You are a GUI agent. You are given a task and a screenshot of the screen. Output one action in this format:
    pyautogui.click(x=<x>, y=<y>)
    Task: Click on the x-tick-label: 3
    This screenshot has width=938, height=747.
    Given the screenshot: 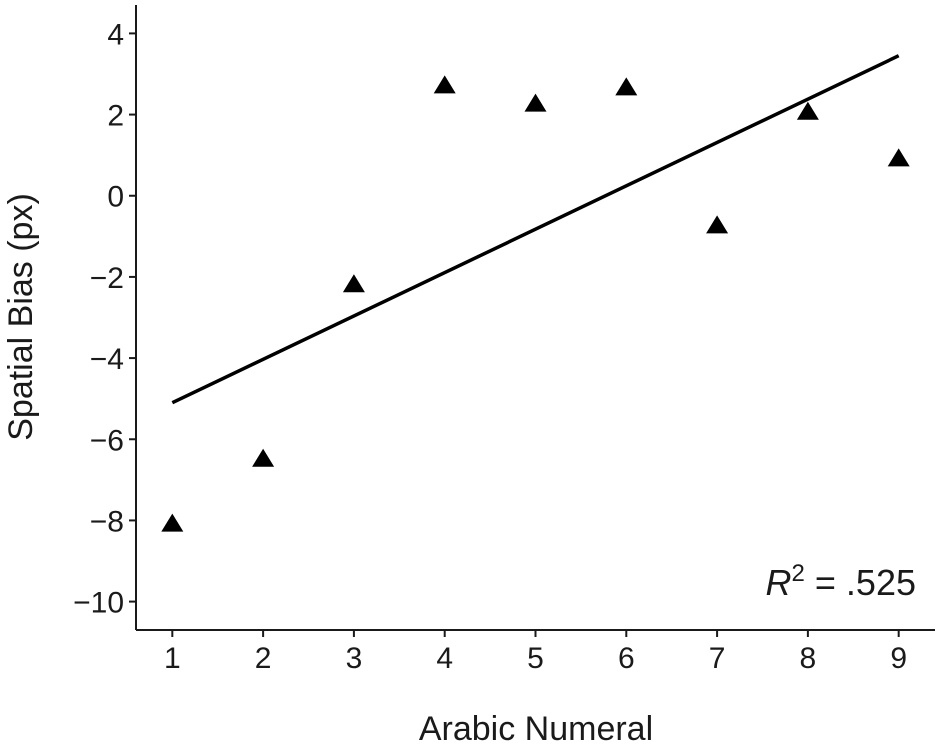 What is the action you would take?
    pyautogui.click(x=354, y=658)
    